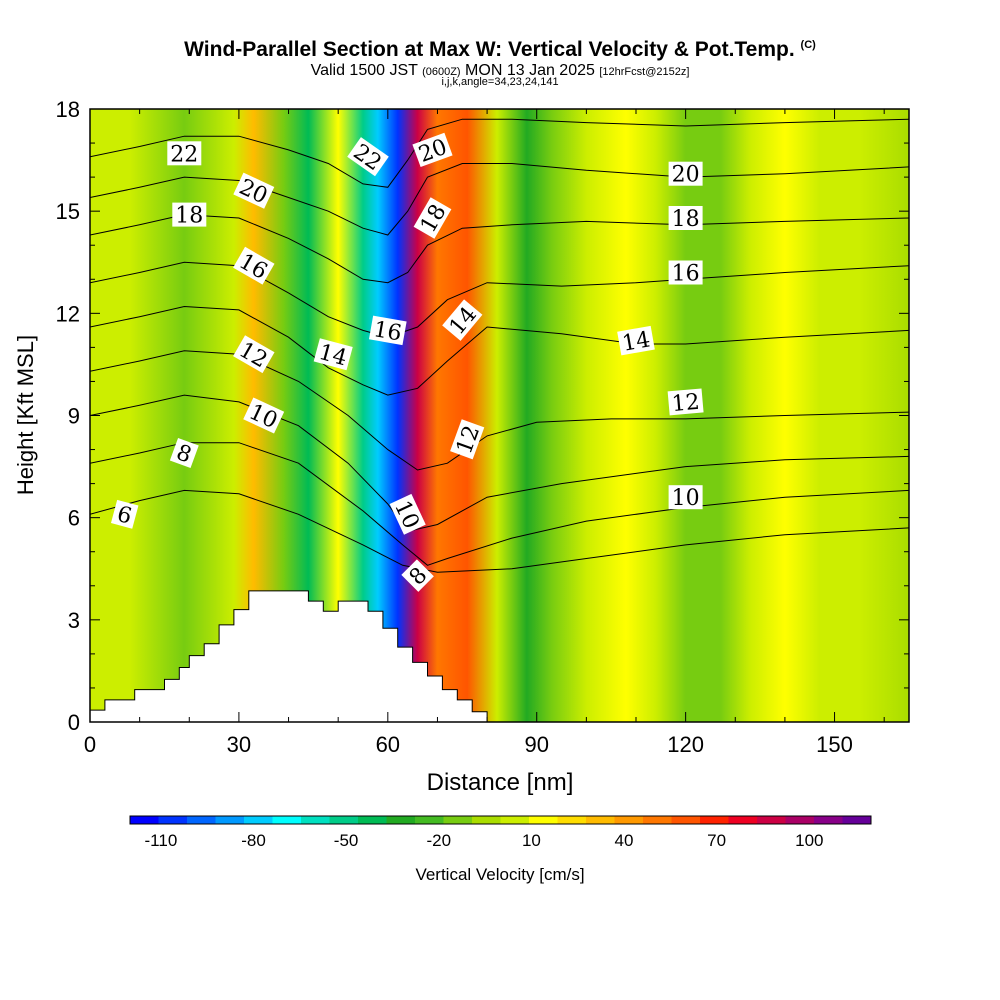 This screenshot has width=1000, height=1000. I want to click on colorbar: -110 -80 -50 -20 10 40 70 100, so click(500, 832).